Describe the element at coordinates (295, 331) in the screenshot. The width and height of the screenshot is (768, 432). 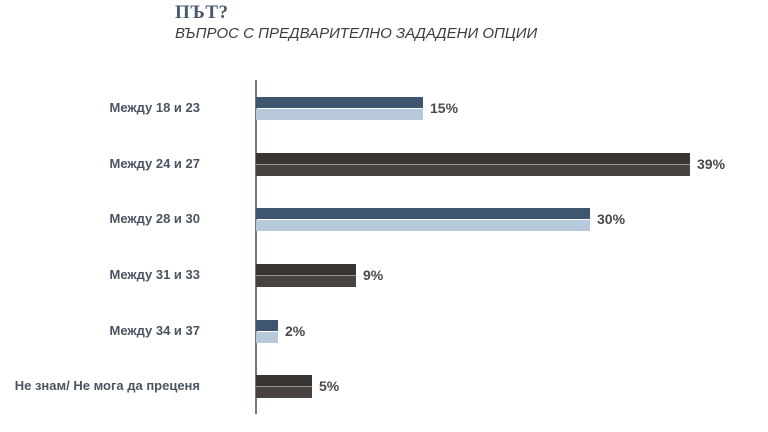
I see `value-label: 2%` at that location.